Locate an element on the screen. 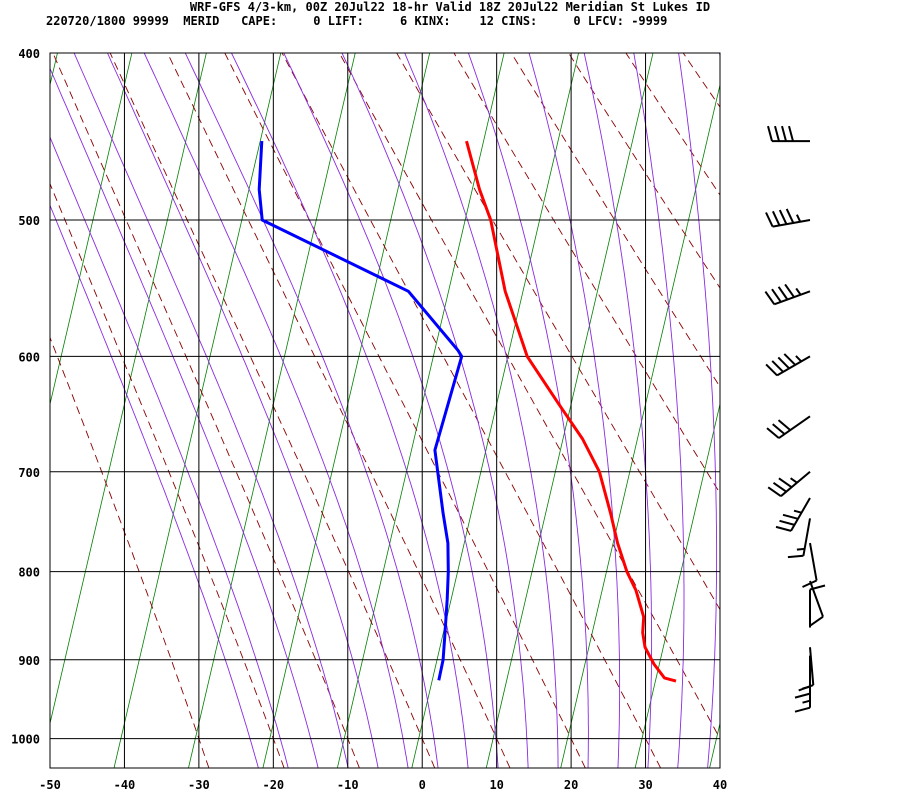  x-tick-label: -10 is located at coordinates (348, 785).